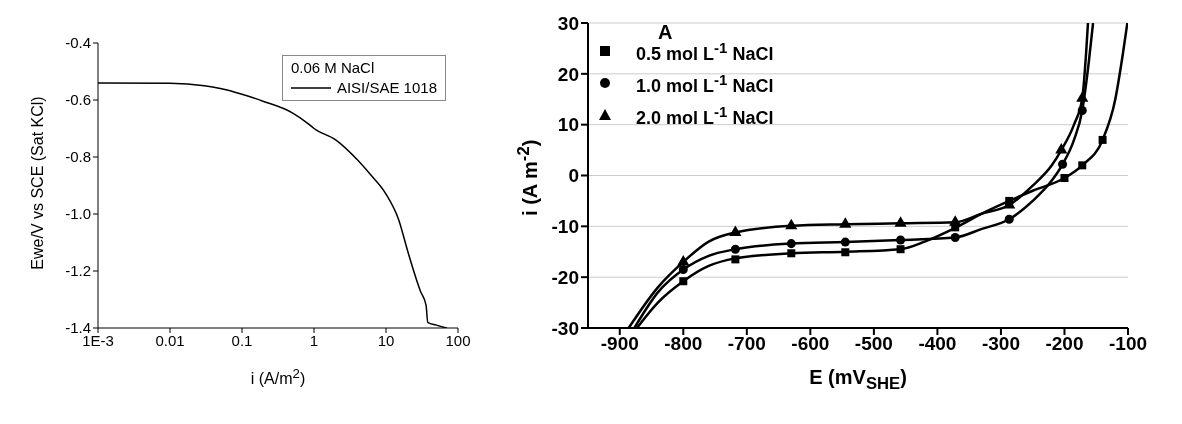 The width and height of the screenshot is (1182, 424). I want to click on y-tick-label: 10, so click(568, 125).